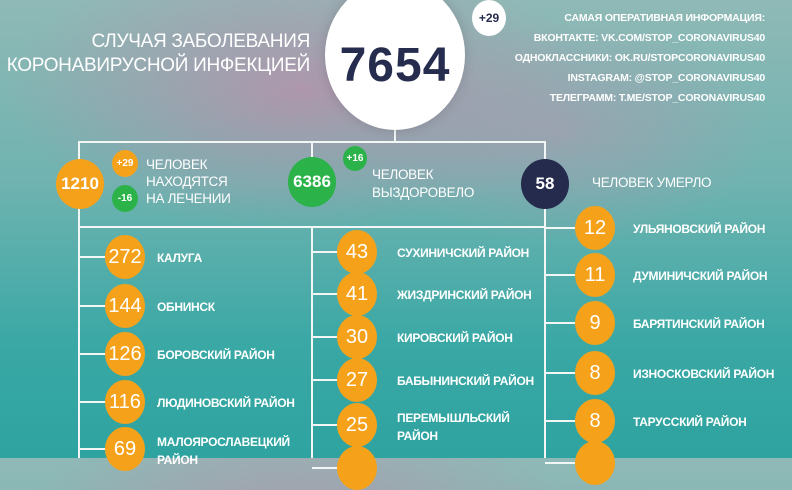 Image resolution: width=792 pixels, height=490 pixels. What do you see at coordinates (80, 184) in the screenshot?
I see `treatment-circle: 1210` at bounding box center [80, 184].